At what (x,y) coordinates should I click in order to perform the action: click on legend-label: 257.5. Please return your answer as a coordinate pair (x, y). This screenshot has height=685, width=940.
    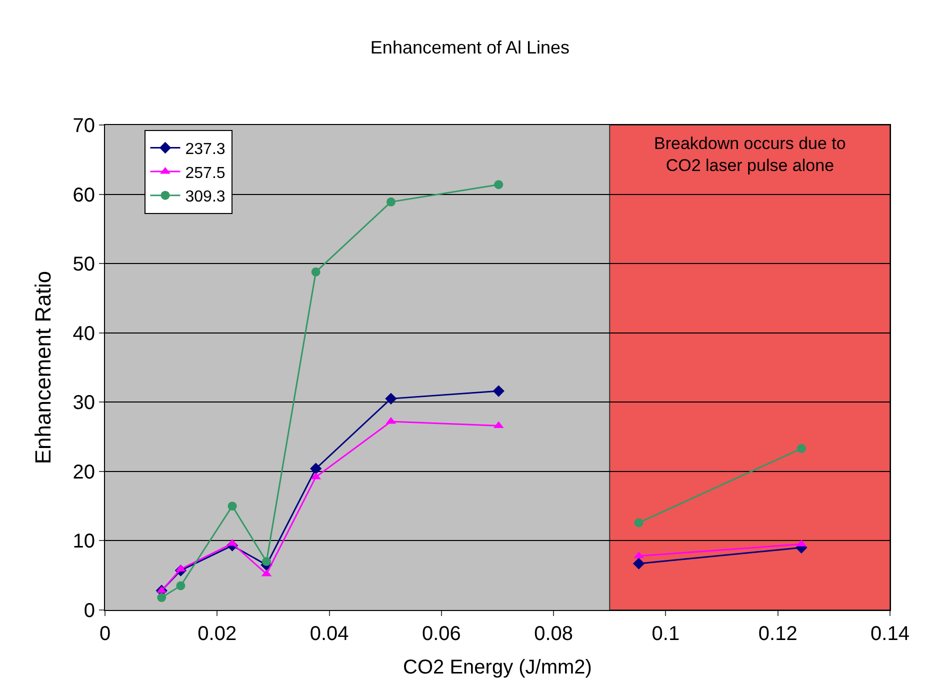
    Looking at the image, I should click on (205, 173).